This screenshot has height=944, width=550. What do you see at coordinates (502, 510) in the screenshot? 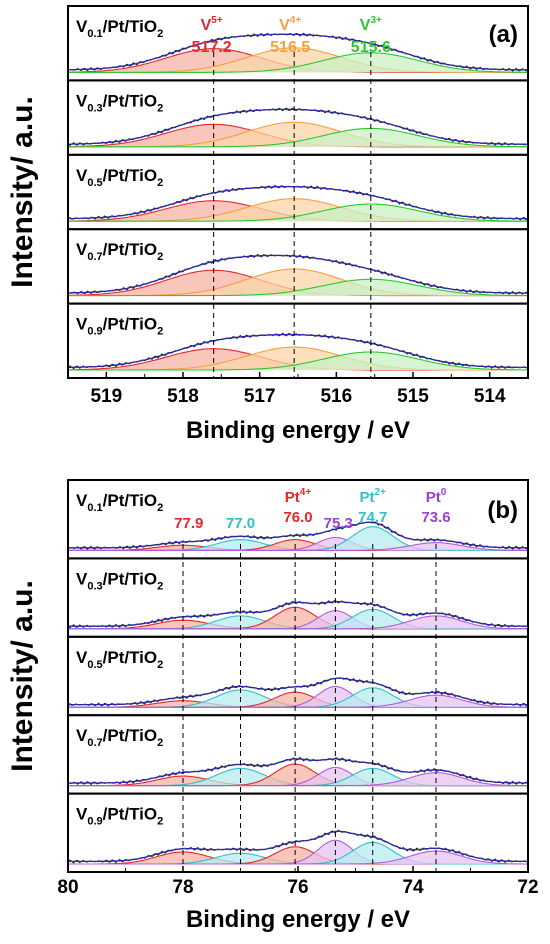
I see `panel-label: (b)` at bounding box center [502, 510].